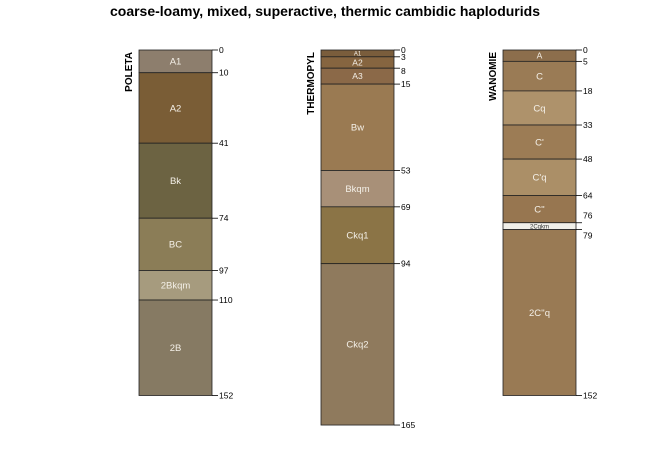 The image size is (650, 450). I want to click on depth-label: 53, so click(406, 170).